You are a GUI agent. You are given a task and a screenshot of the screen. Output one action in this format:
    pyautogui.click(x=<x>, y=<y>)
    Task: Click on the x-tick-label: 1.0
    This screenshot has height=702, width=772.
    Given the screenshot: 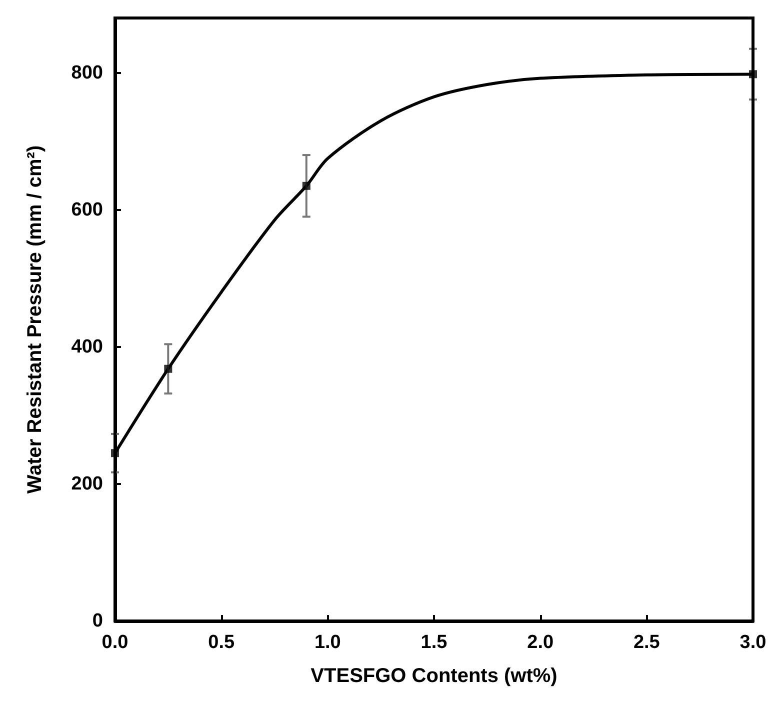 What is the action you would take?
    pyautogui.click(x=327, y=642)
    